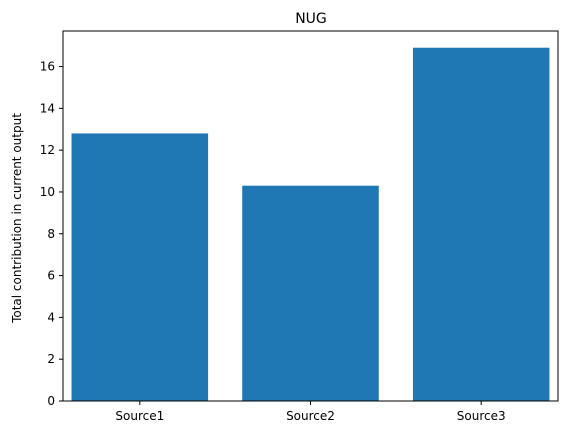 This screenshot has width=566, height=435. What do you see at coordinates (311, 19) in the screenshot?
I see `chart-title: NUG` at bounding box center [311, 19].